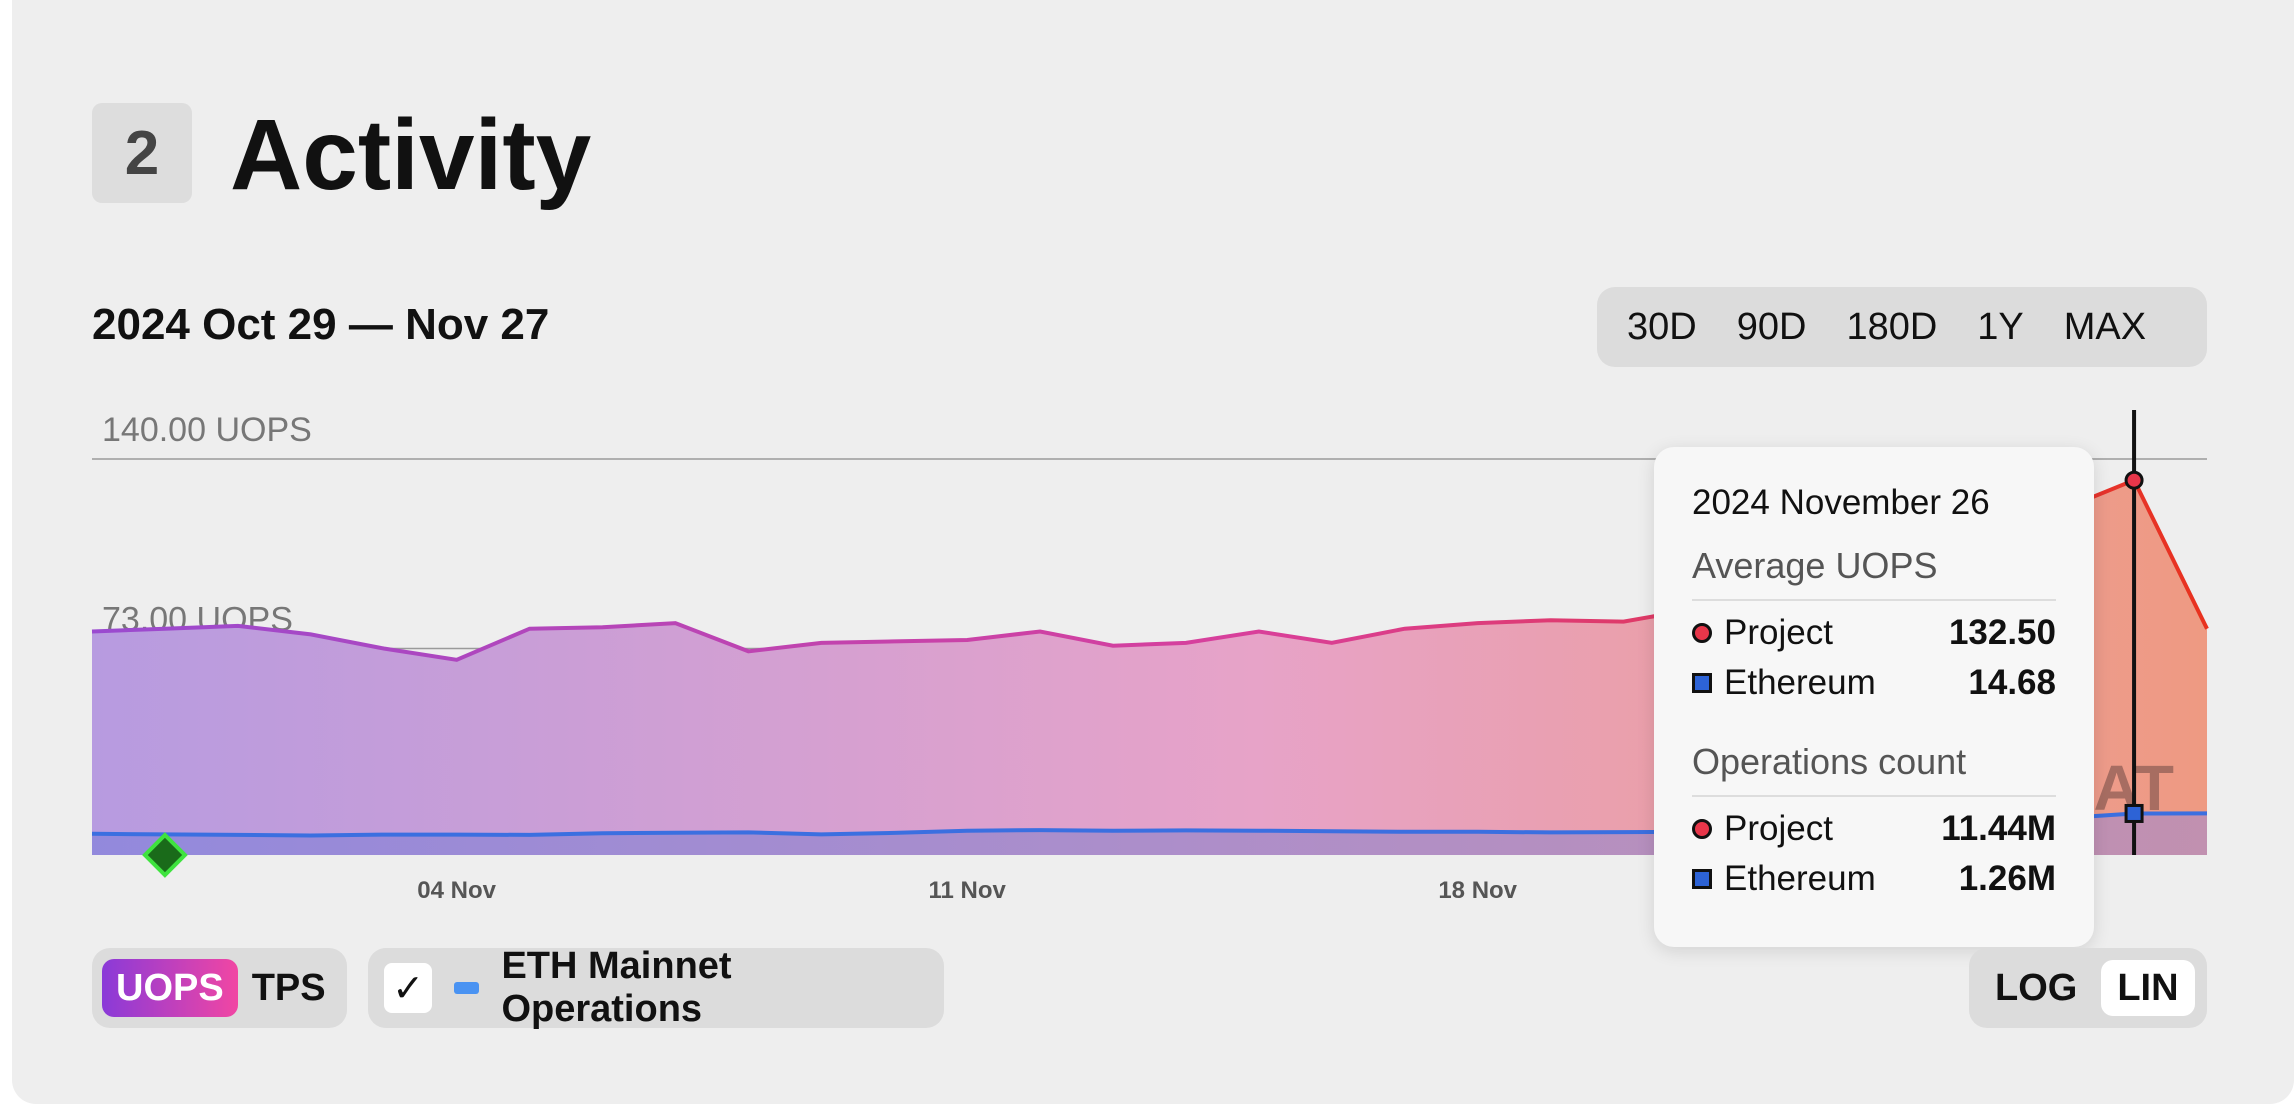 This screenshot has height=1114, width=2294. Describe the element at coordinates (1998, 828) in the screenshot. I see `tooltip-row-value: 11.44M` at that location.